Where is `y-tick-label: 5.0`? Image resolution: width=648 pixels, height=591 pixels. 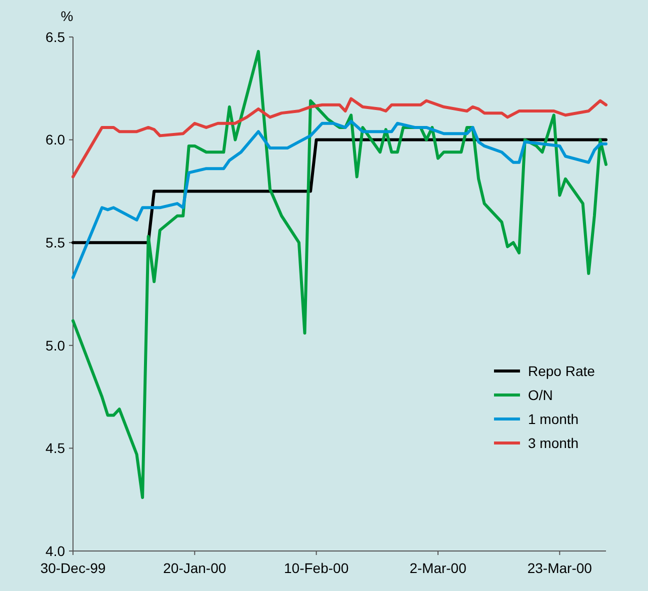 y-tick-label: 5.0 is located at coordinates (56, 345).